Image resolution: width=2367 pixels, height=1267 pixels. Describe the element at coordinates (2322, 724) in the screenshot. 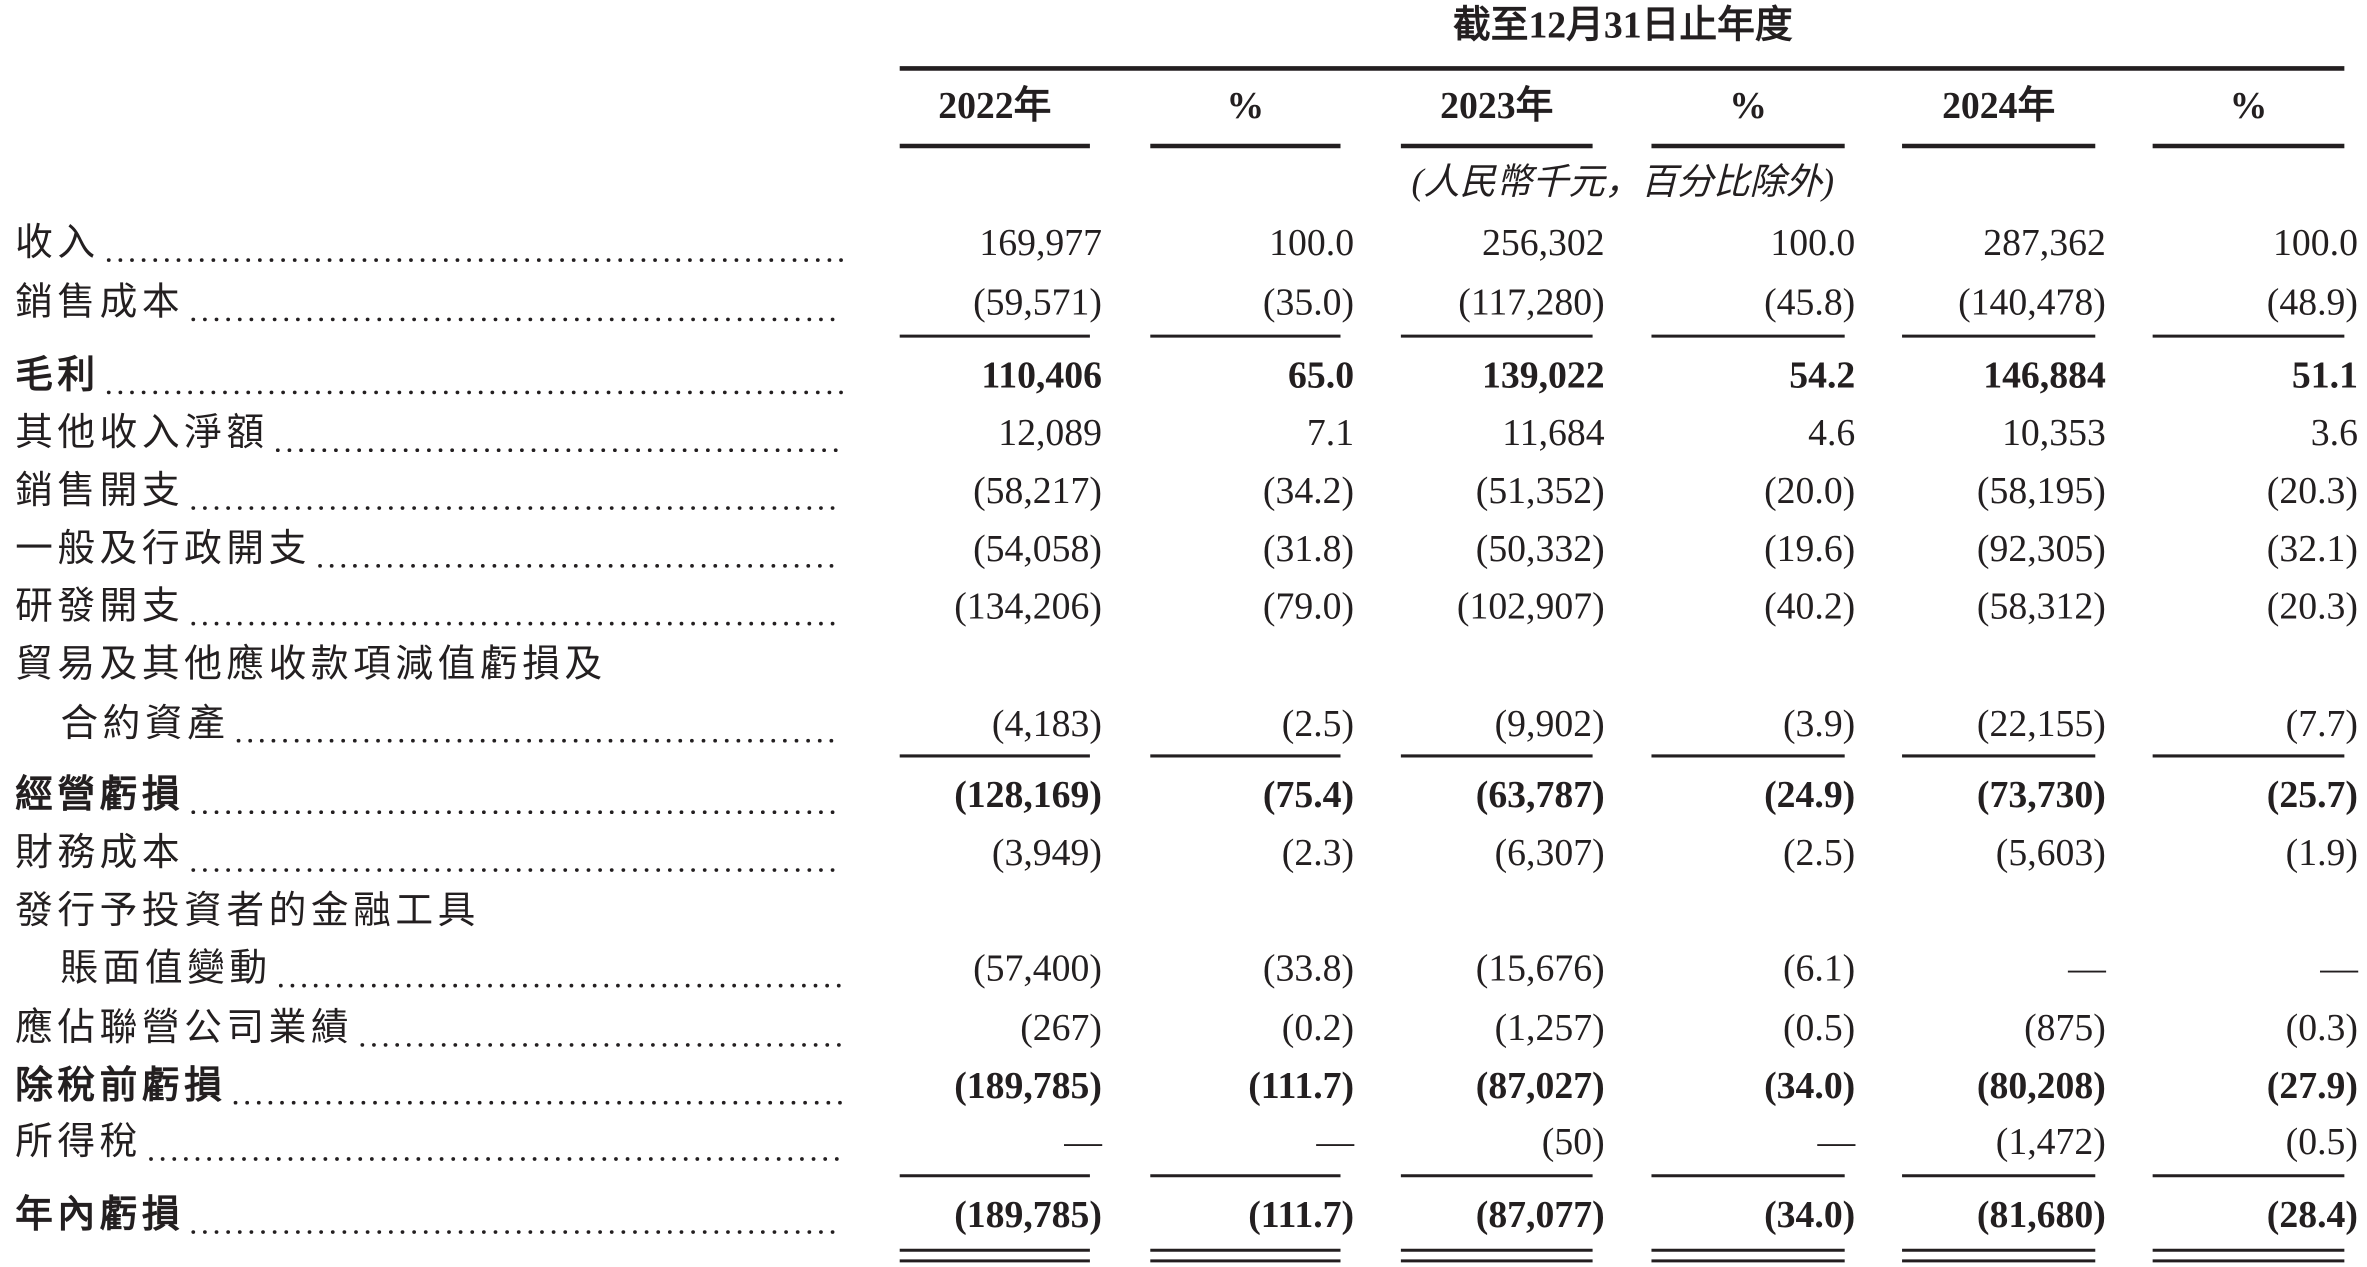

I see `cell-value: (7.7)` at that location.